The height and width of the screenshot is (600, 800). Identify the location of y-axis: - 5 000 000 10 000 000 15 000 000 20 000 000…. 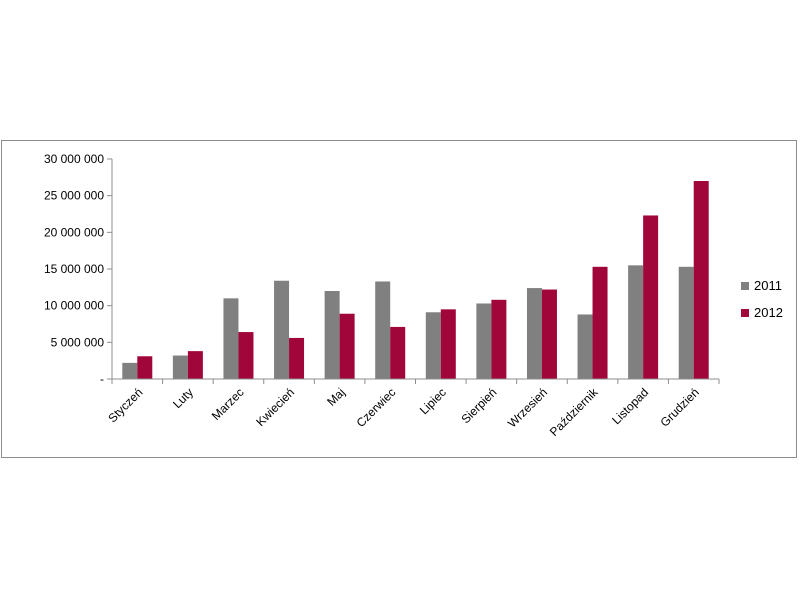
(78, 269).